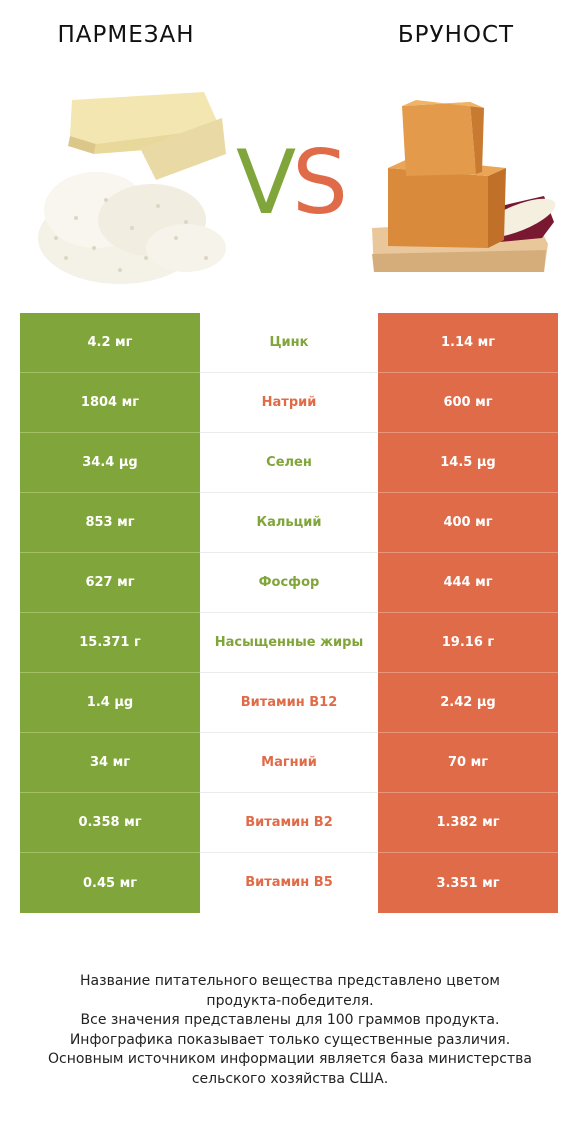  Describe the element at coordinates (110, 523) in the screenshot. I see `left-value-cell: 853 мг` at that location.